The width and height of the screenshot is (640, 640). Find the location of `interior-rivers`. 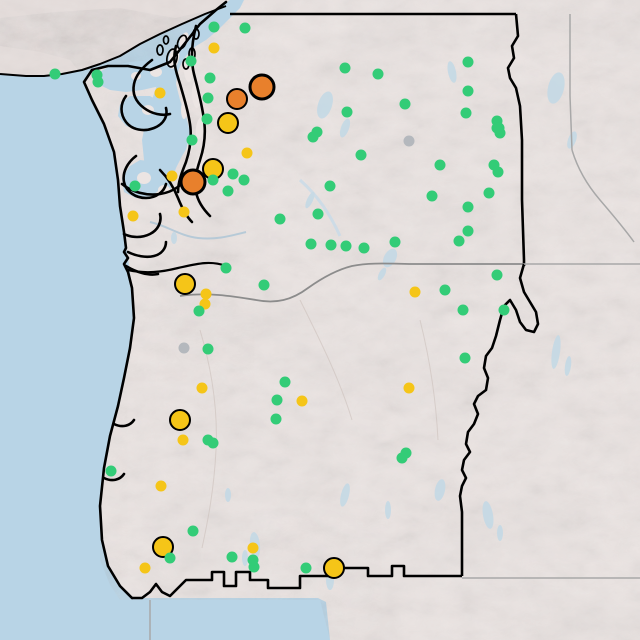

interior-rivers is located at coordinates (319, 424).